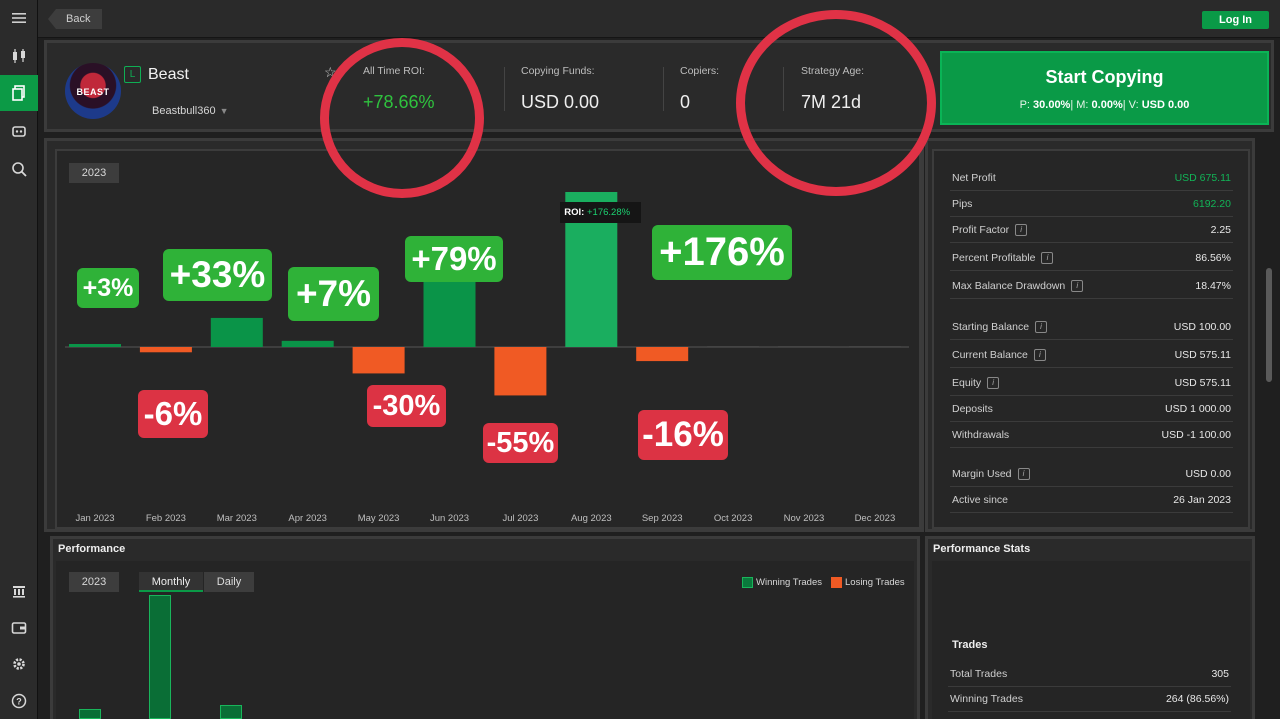 Image resolution: width=1280 pixels, height=719 pixels. I want to click on stat-value: 86.56%, so click(1213, 258).